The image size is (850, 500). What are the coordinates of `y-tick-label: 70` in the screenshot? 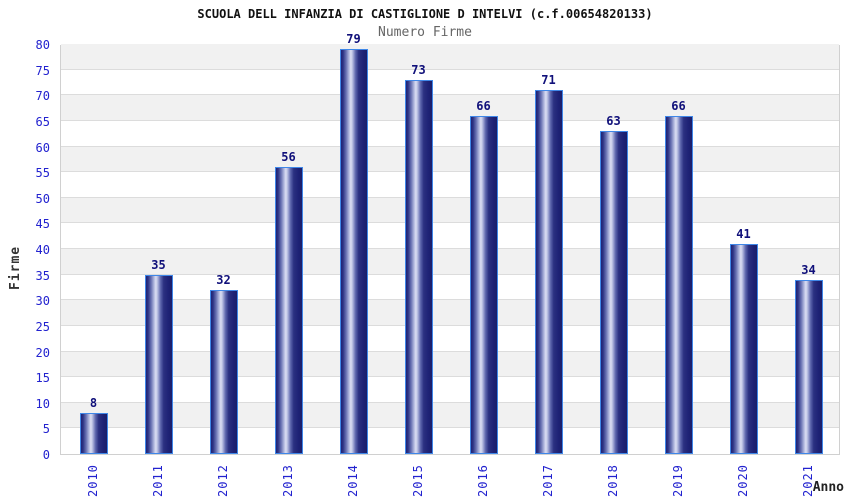 It's located at (42, 96).